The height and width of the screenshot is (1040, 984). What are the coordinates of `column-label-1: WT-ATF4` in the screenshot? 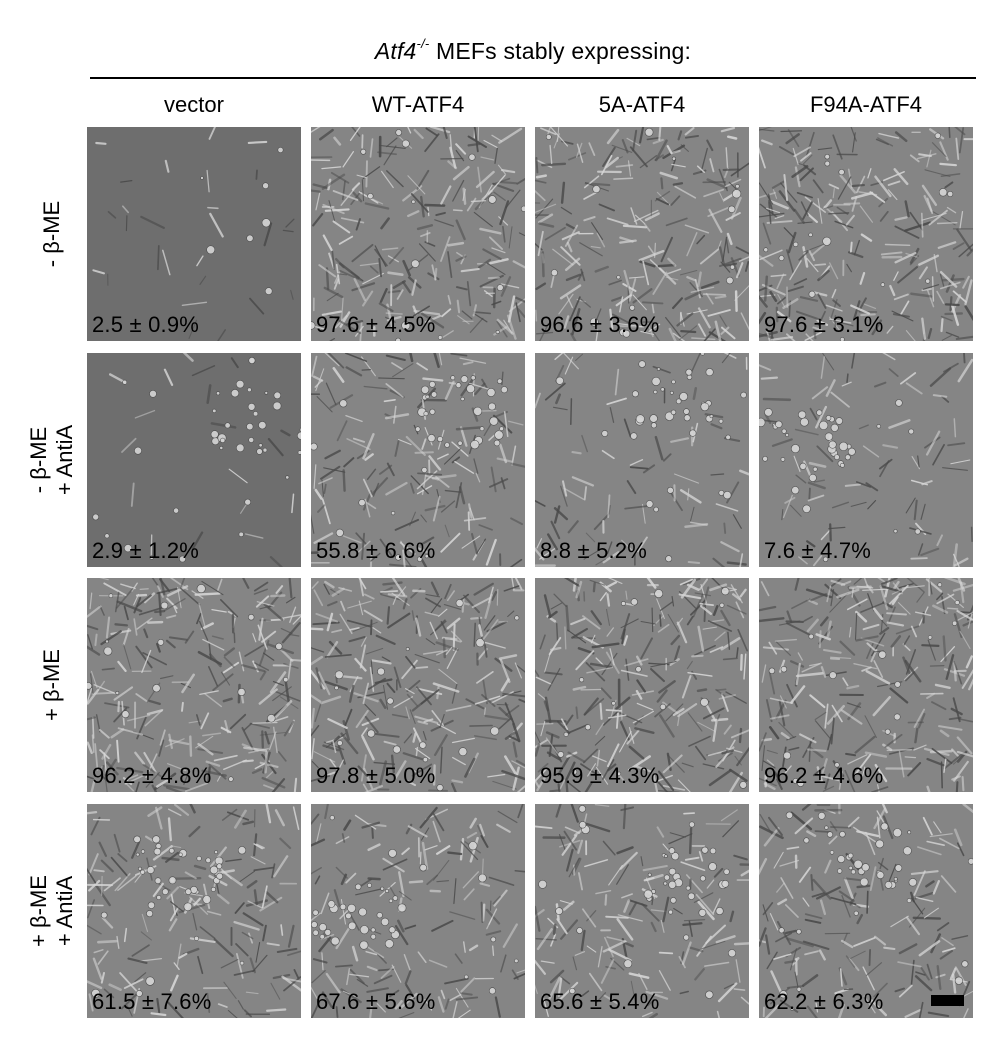 It's located at (418, 104).